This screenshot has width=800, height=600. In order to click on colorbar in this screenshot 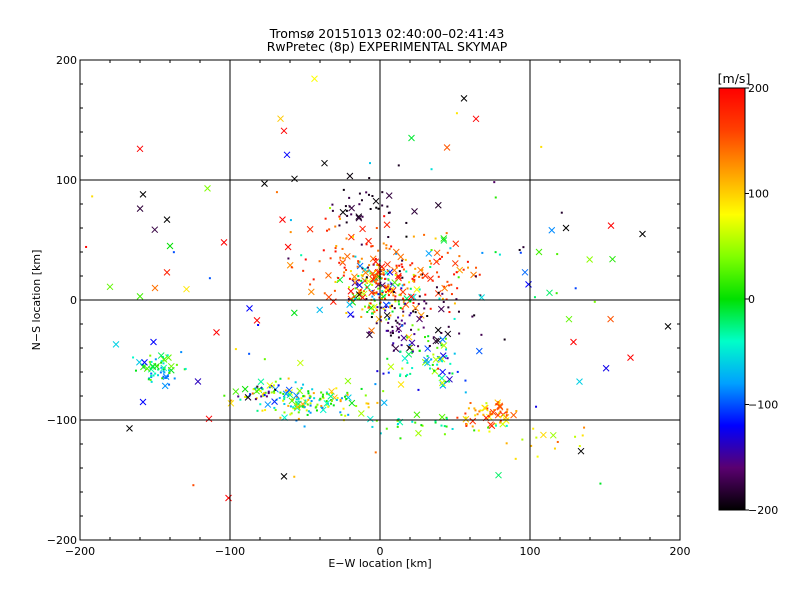, I will do `click(732, 299)`.